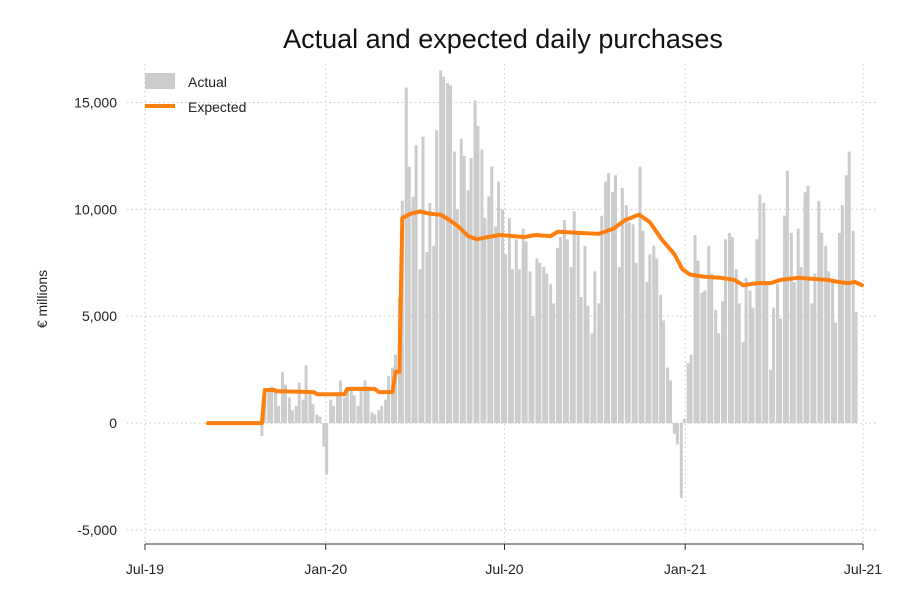  What do you see at coordinates (113, 423) in the screenshot?
I see `y-tick-label: 0` at bounding box center [113, 423].